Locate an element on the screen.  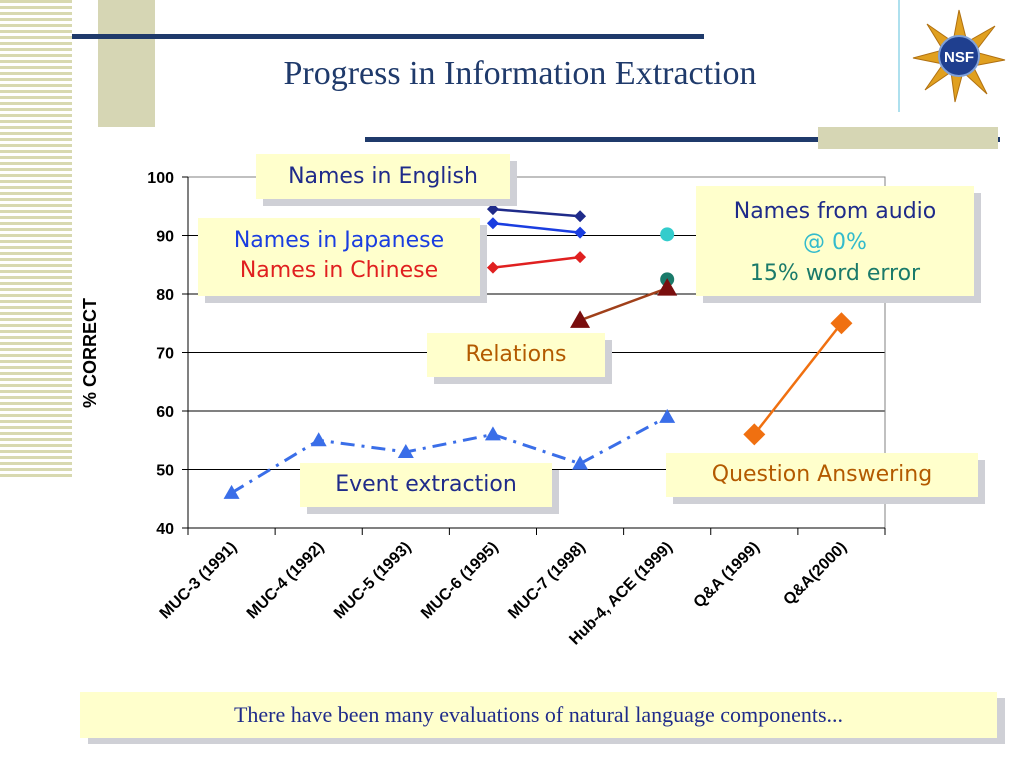
callout-names-chinese-text: Names in Chinese is located at coordinates (339, 270).